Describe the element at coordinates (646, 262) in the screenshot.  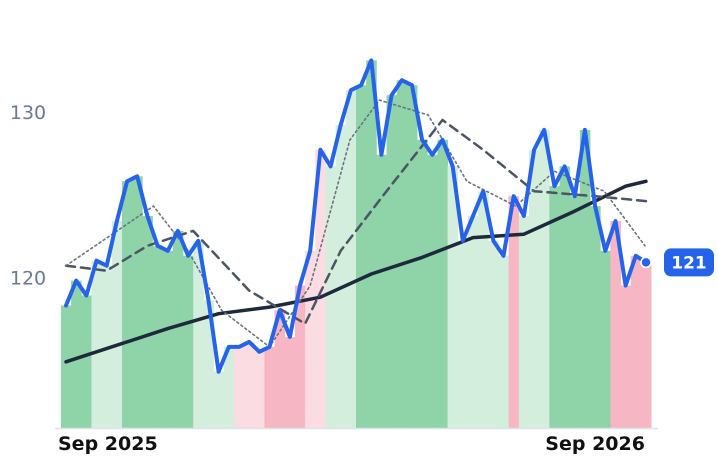
I see `last-point` at that location.